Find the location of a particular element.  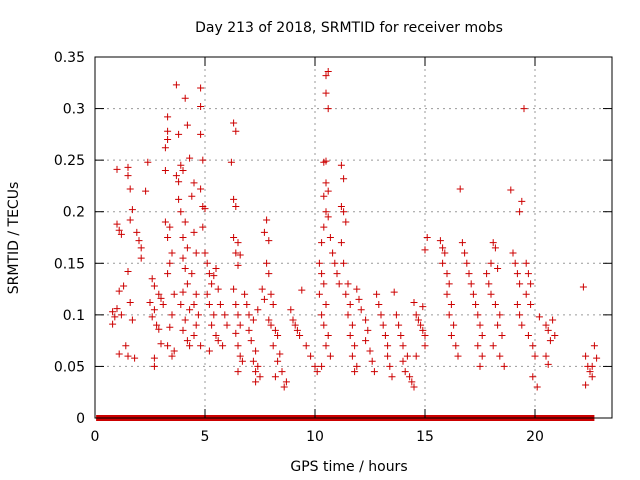

y-tick-label: 0.2 is located at coordinates (74, 213).